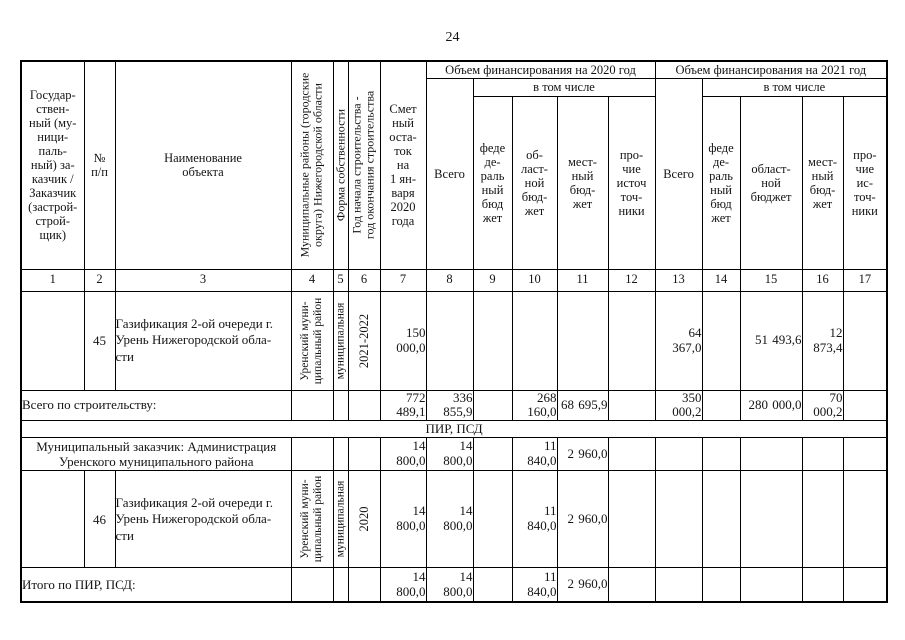 This screenshot has height=640, width=905. What do you see at coordinates (492, 280) in the screenshot?
I see `colnum-9: 9` at bounding box center [492, 280].